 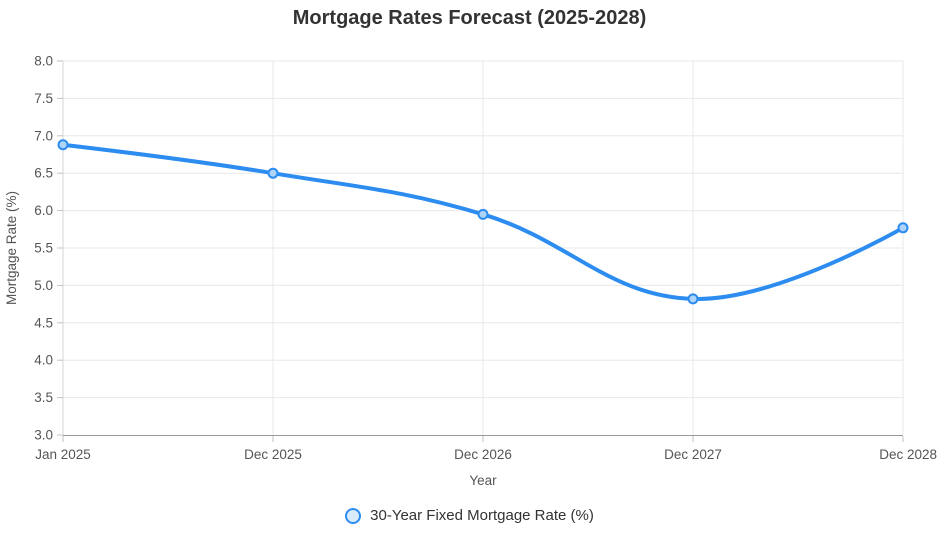 What do you see at coordinates (11, 248) in the screenshot?
I see `y-axis-title: Mortgage Rate (%)` at bounding box center [11, 248].